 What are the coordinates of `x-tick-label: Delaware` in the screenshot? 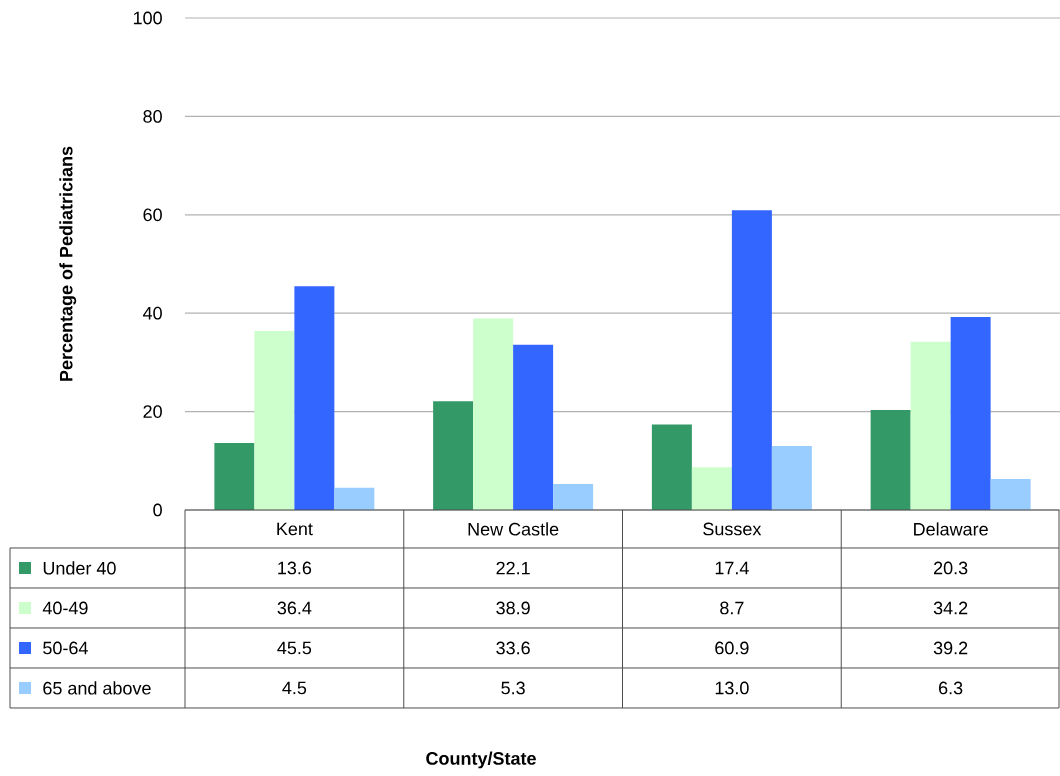 It's located at (951, 529).